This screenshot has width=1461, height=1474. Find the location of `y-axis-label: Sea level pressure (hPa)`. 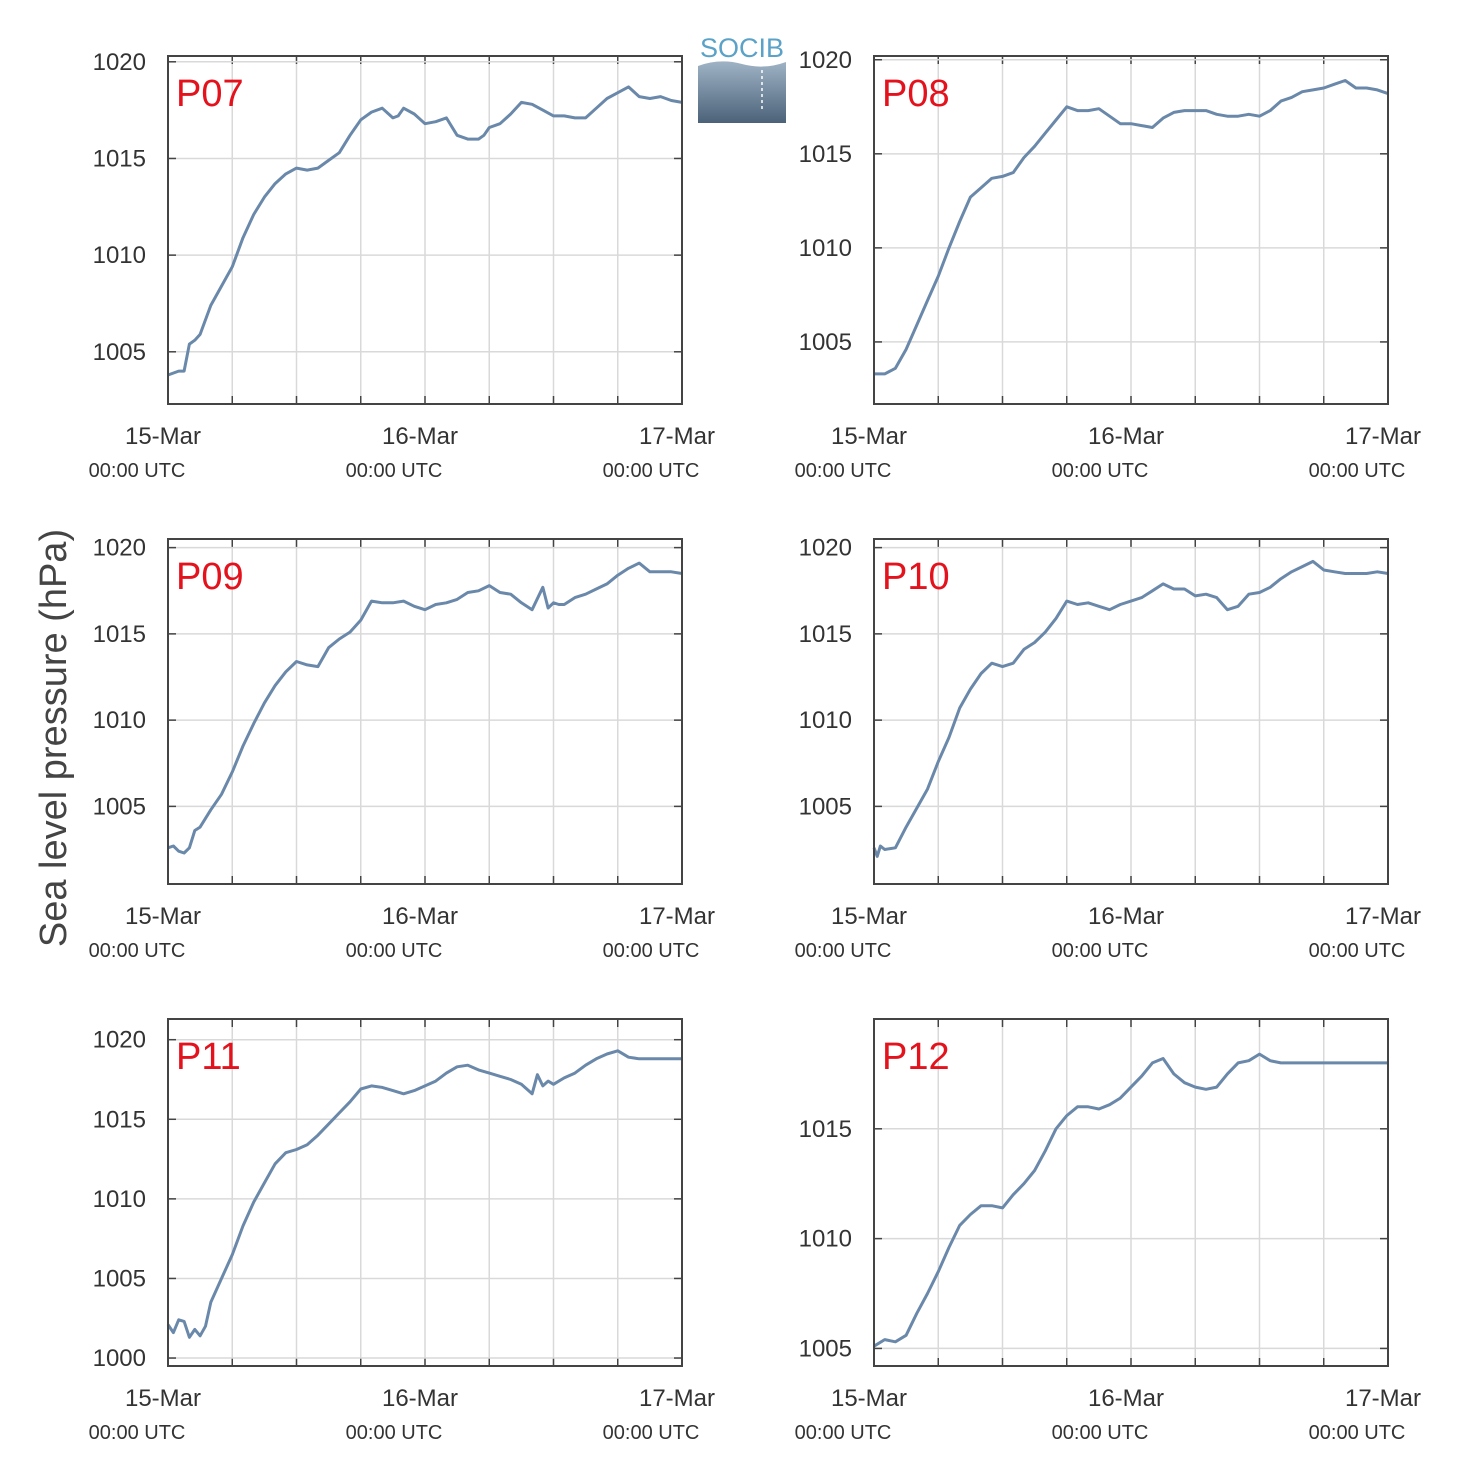

y-axis-label: Sea level pressure (hPa) is located at coordinates (54, 738).